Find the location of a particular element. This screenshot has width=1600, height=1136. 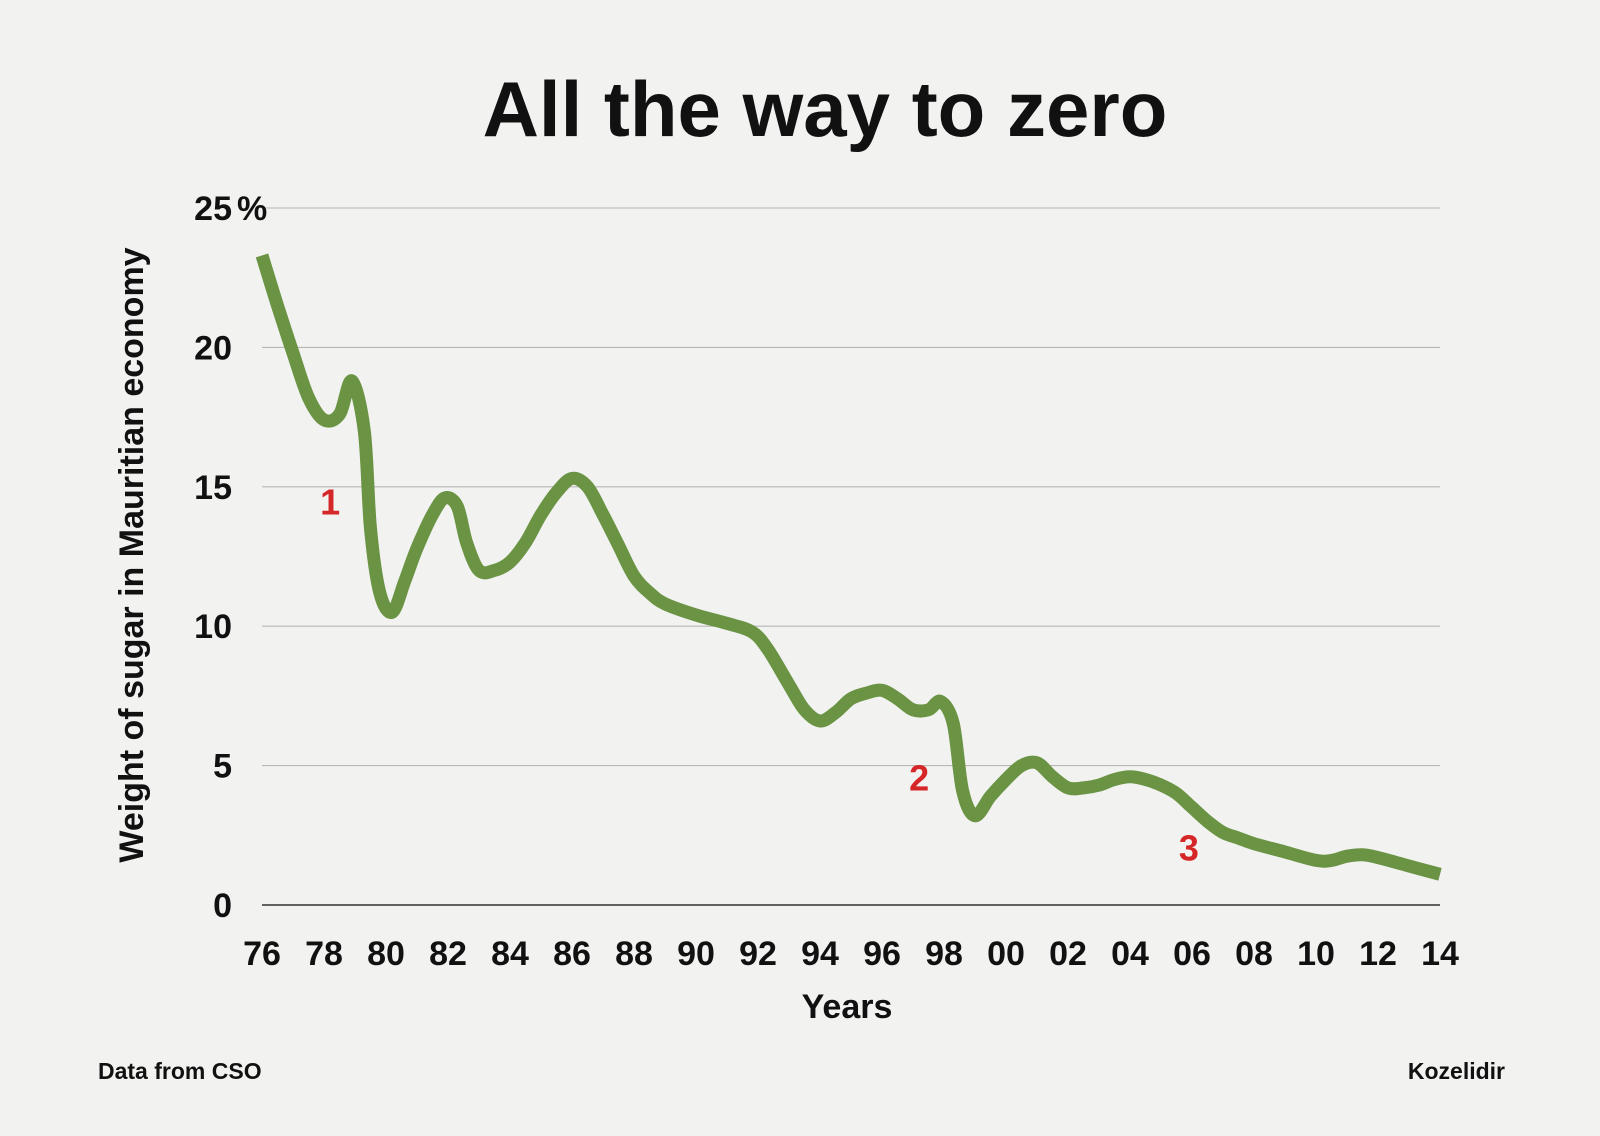

x-tick-label: 98 is located at coordinates (944, 954).